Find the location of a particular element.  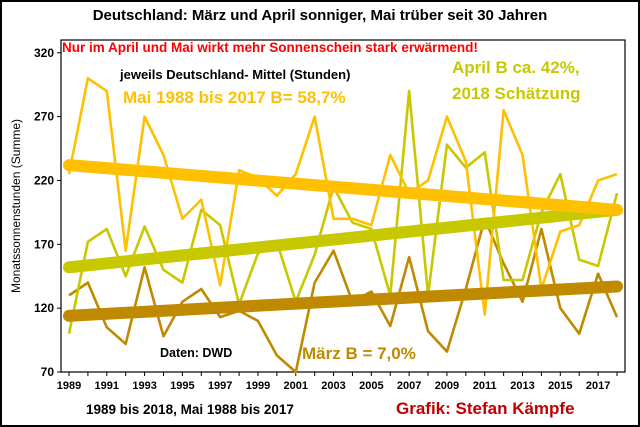

annotation-mai: Mai 1988 bis 2017 B= 58,7% is located at coordinates (234, 97).